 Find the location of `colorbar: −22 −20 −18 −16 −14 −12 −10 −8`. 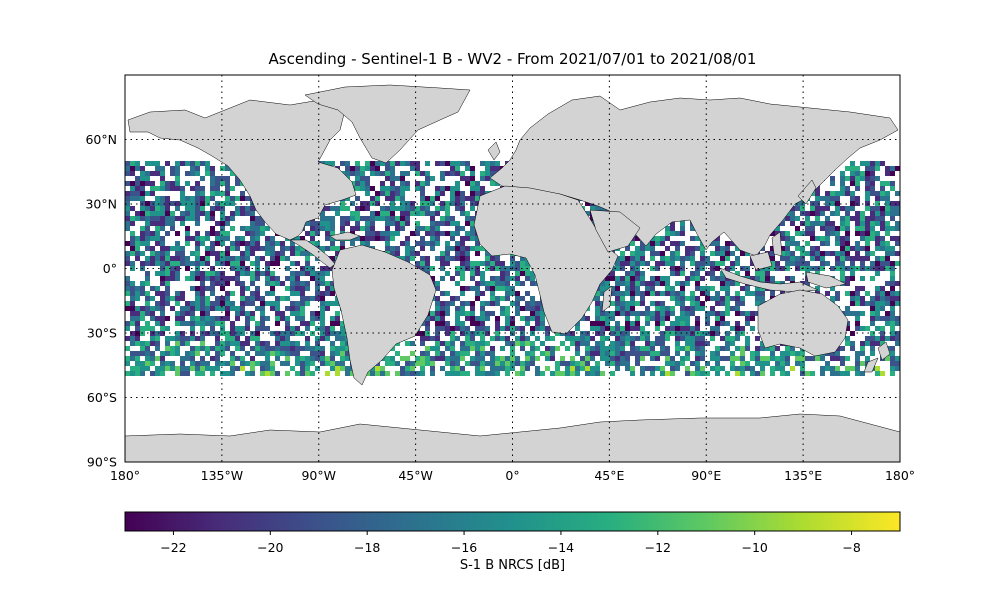

colorbar: −22 −20 −18 −16 −14 −12 −10 −8 is located at coordinates (512, 533).